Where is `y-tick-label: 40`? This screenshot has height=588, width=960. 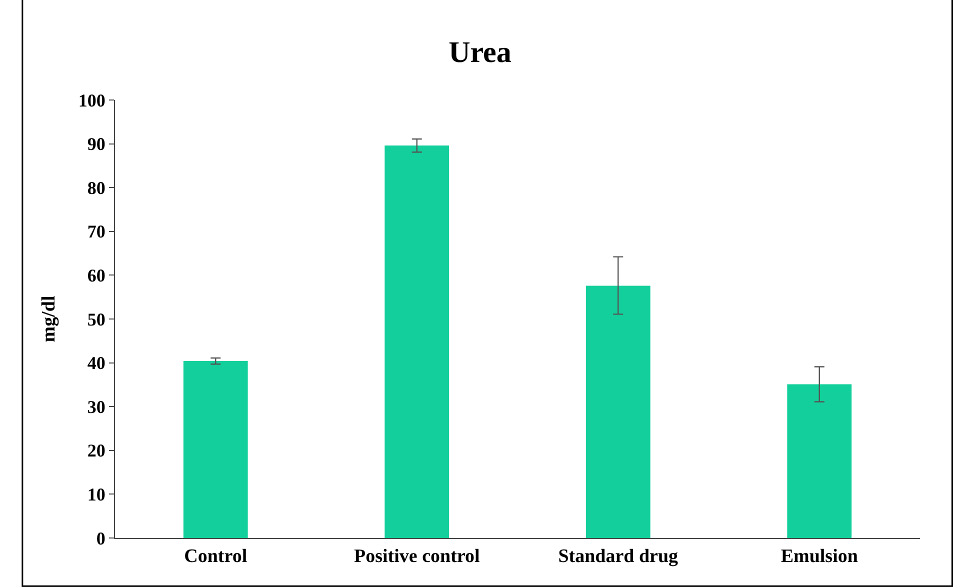
y-tick-label: 40 is located at coordinates (96, 363).